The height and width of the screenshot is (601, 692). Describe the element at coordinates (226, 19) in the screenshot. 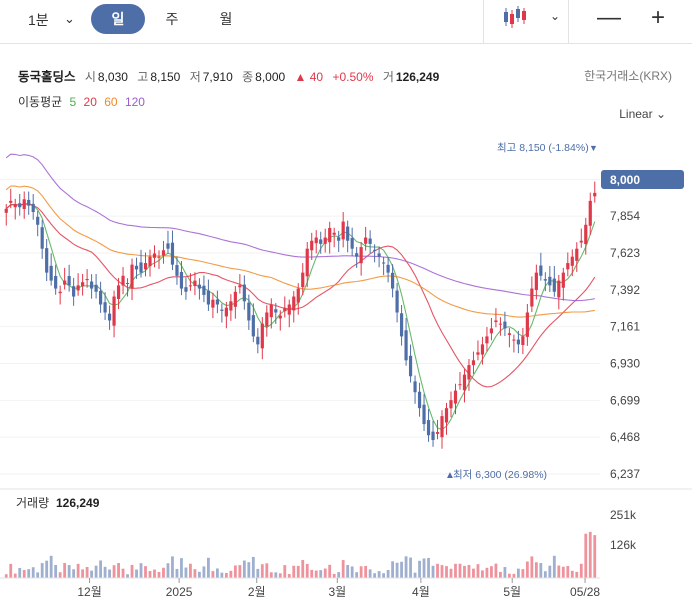

I see `period-month-button: 월` at that location.